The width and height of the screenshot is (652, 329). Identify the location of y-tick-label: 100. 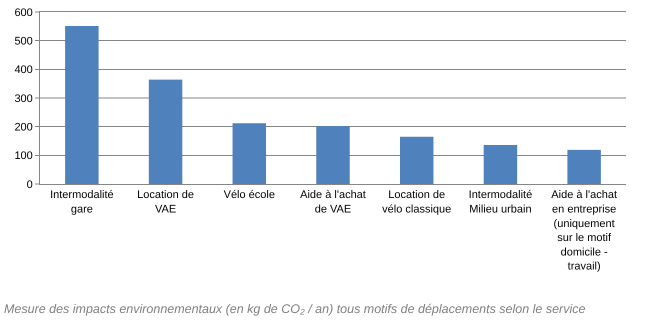
(23, 156).